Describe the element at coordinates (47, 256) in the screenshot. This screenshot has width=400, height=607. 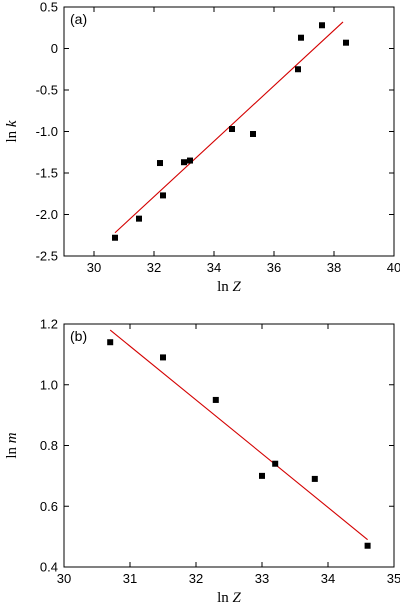
I see `y-tick-label: -2.5` at that location.